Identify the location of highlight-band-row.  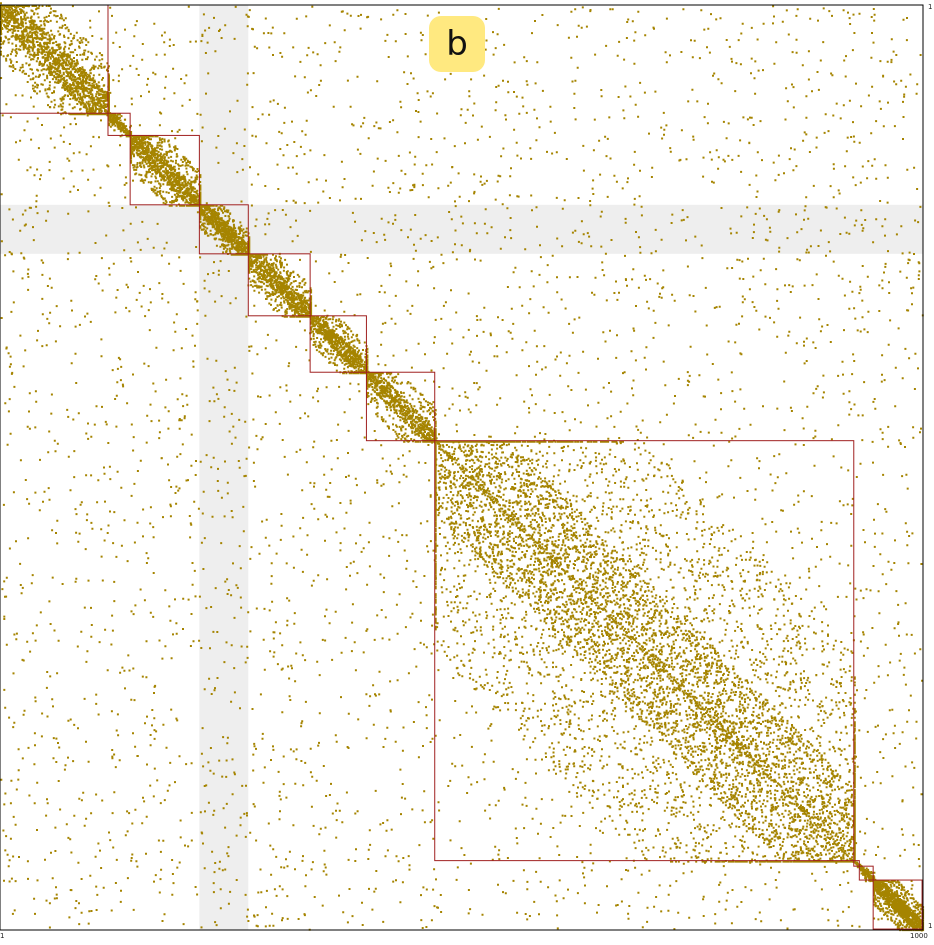
(461, 229).